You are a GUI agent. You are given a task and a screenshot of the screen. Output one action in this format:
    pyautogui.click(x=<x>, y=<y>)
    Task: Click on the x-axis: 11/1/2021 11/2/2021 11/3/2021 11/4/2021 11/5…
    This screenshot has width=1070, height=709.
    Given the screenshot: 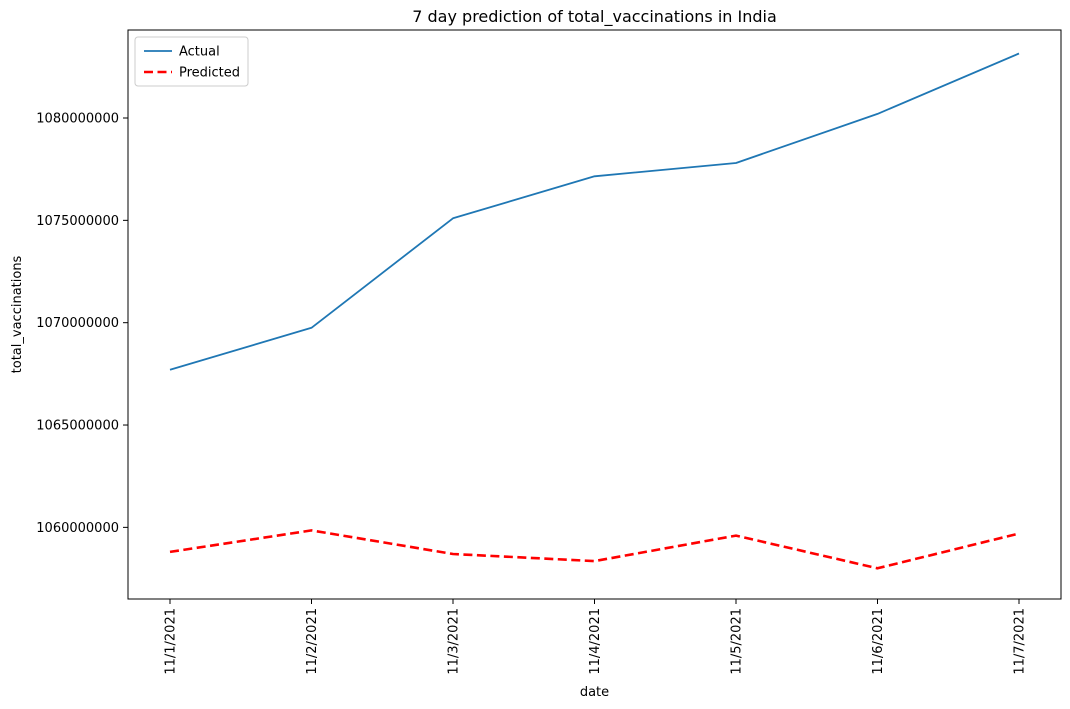 What is the action you would take?
    pyautogui.click(x=596, y=637)
    